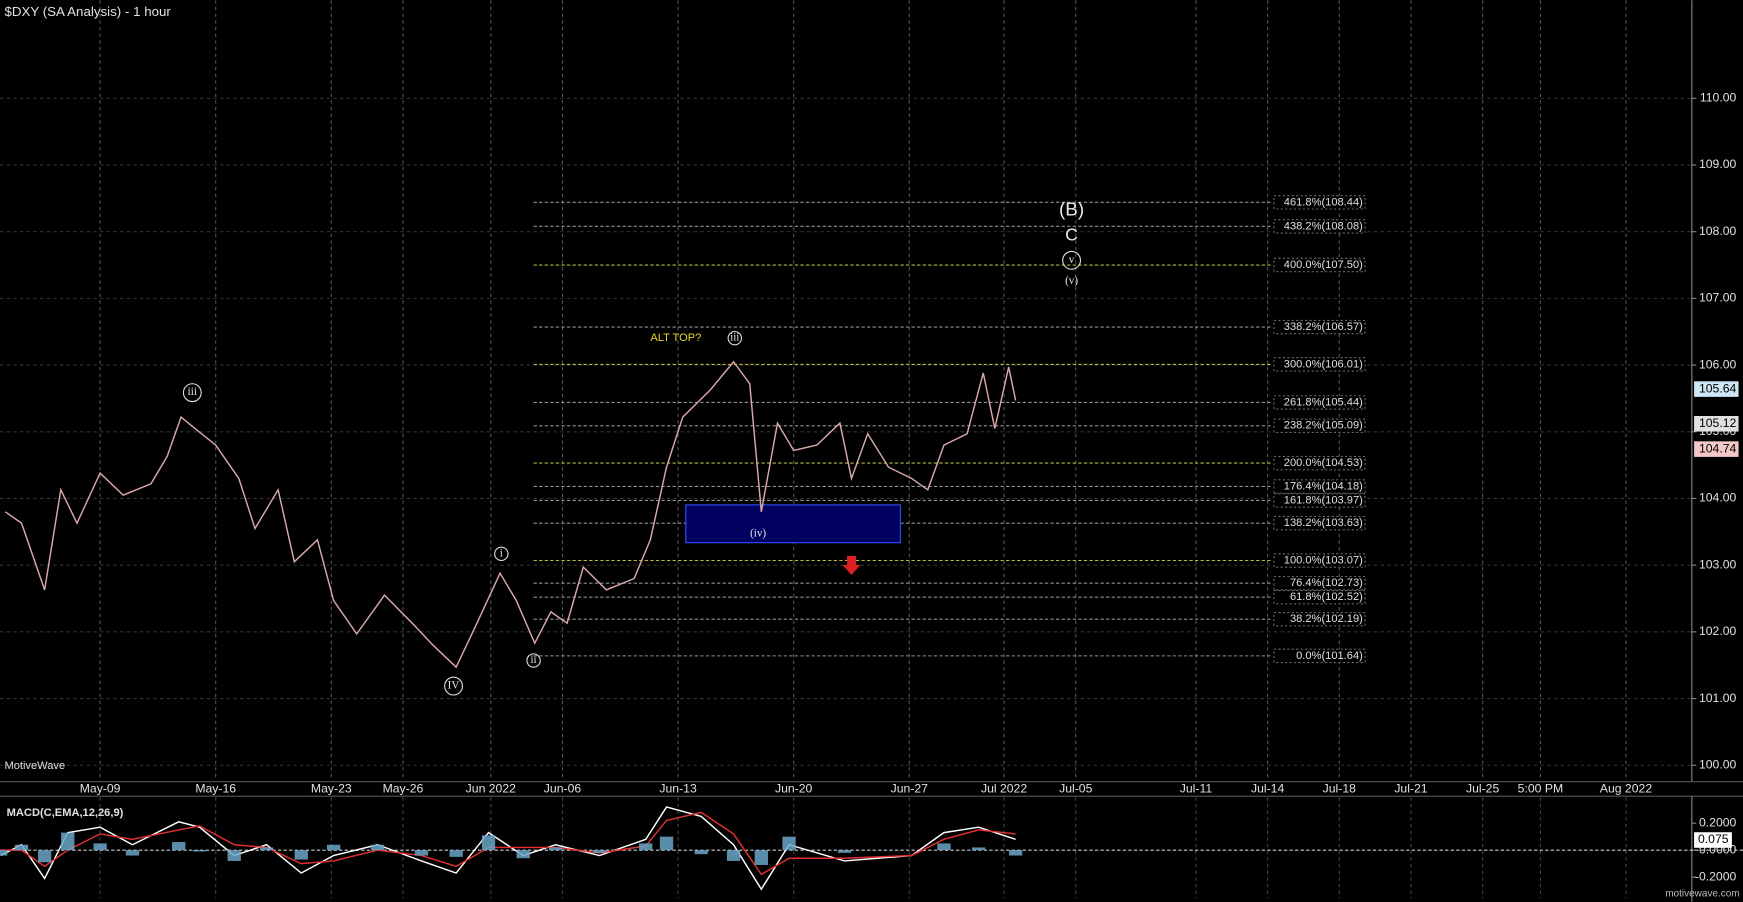 Image resolution: width=1743 pixels, height=902 pixels. What do you see at coordinates (1718, 298) in the screenshot?
I see `y-tick-label: 107.00` at bounding box center [1718, 298].